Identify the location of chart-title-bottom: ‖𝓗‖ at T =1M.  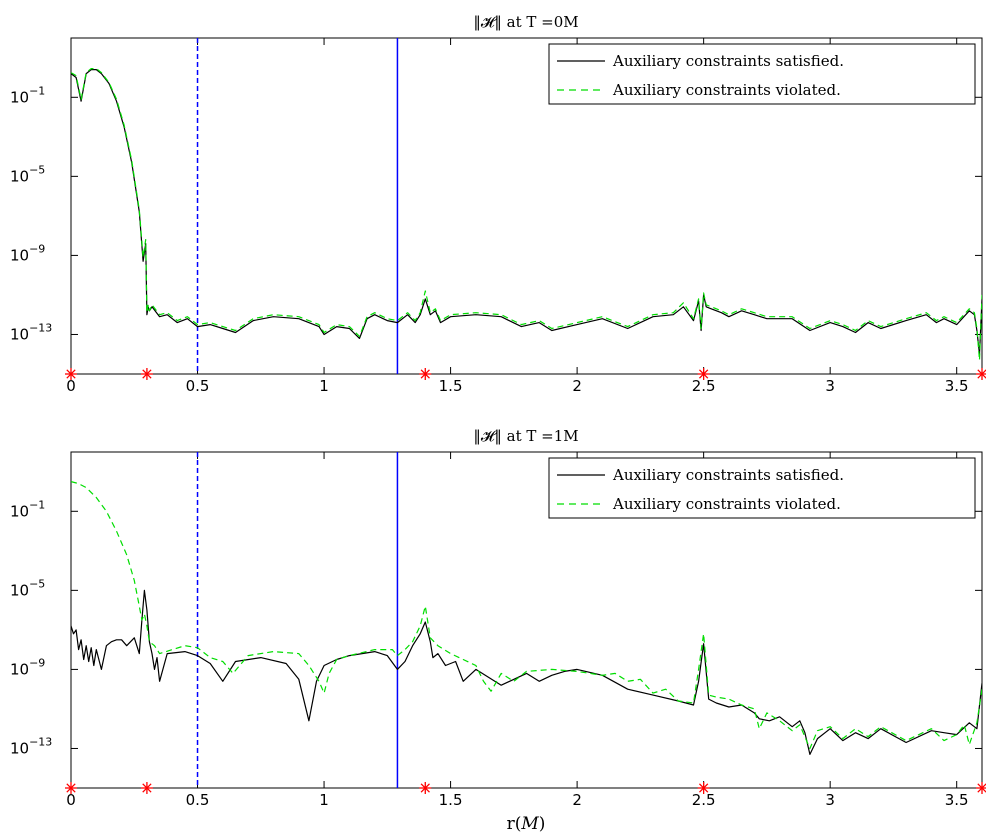
(525, 436).